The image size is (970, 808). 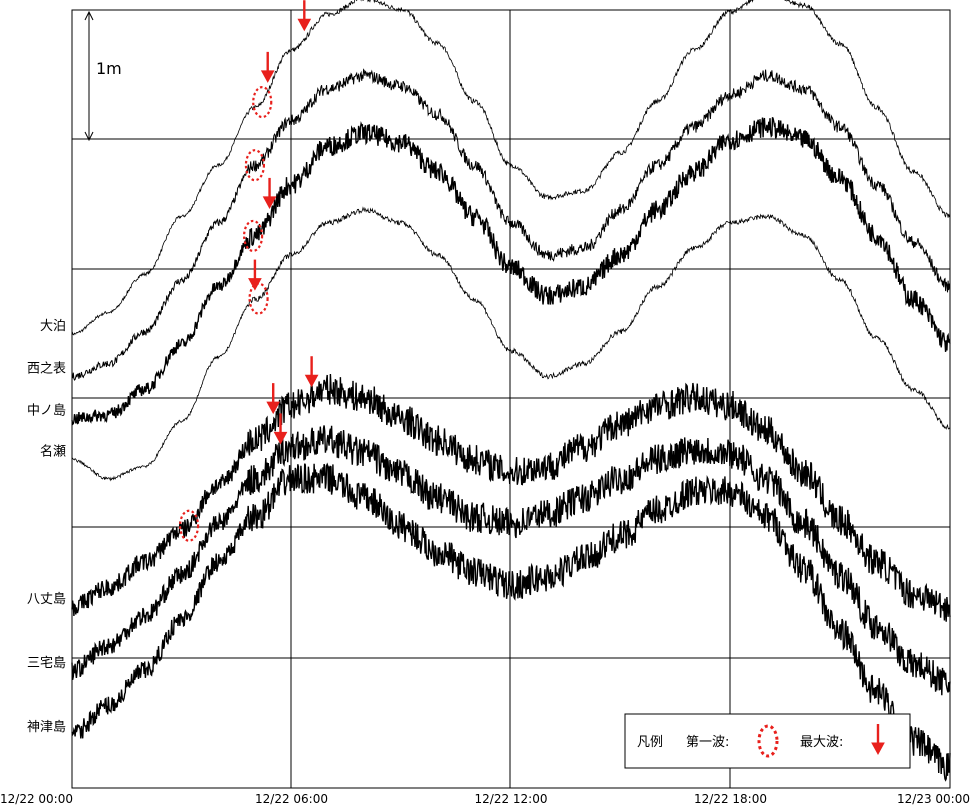 What do you see at coordinates (821, 742) in the screenshot?
I see `legend-max-wave-label: 最大波:` at bounding box center [821, 742].